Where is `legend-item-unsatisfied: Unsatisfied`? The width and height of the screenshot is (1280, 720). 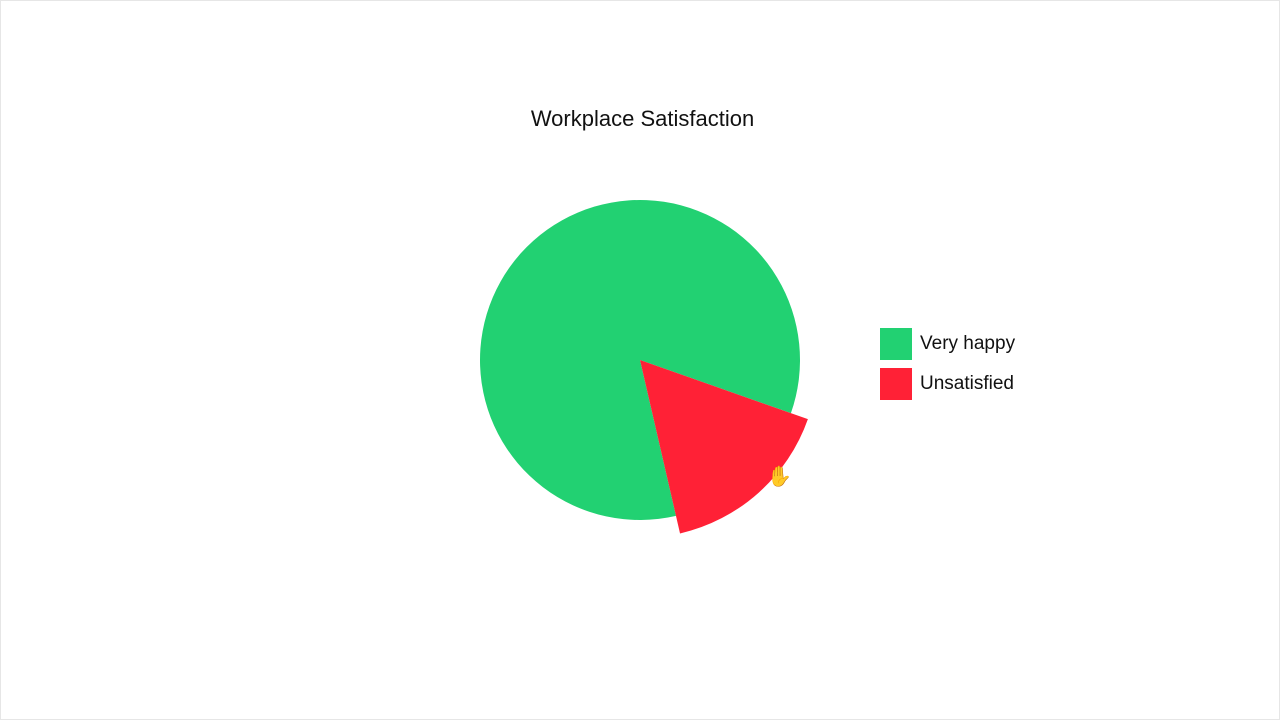 legend-item-unsatisfied: Unsatisfied is located at coordinates (947, 384).